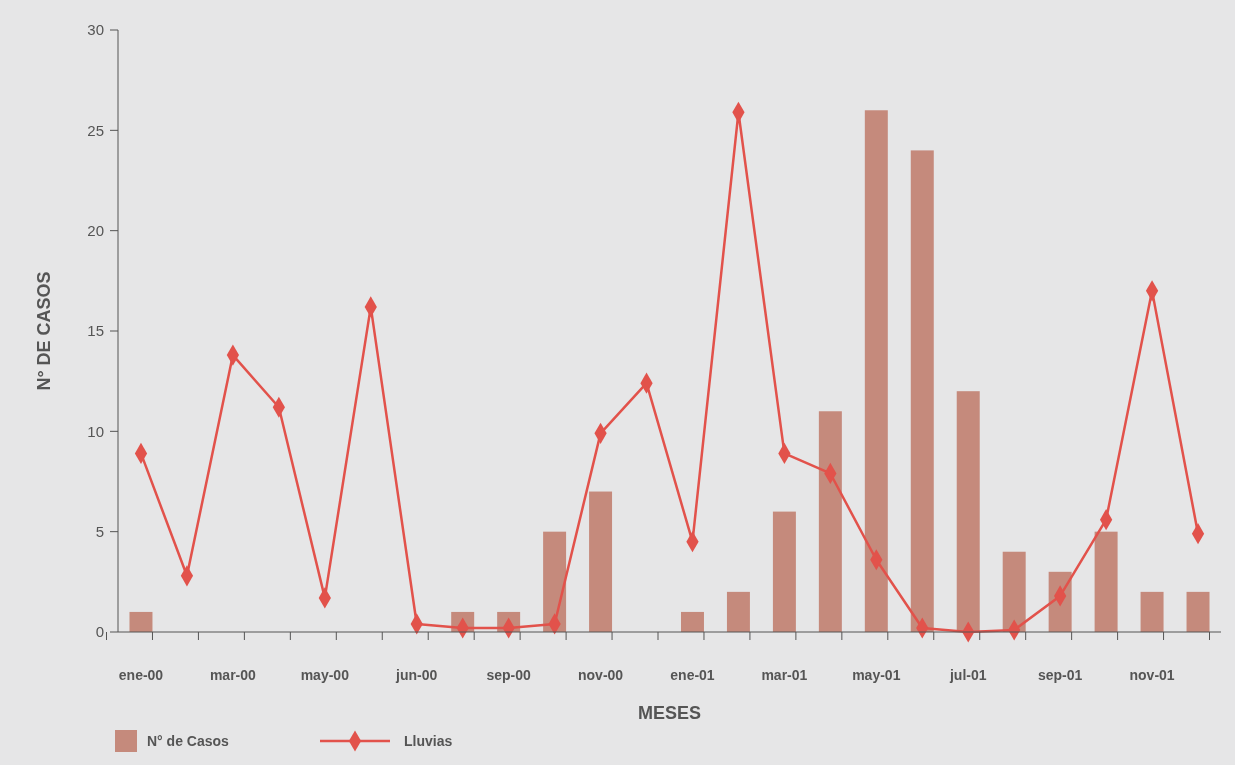 This screenshot has width=1235, height=765. Describe the element at coordinates (876, 675) in the screenshot. I see `x-tick-label: may-01` at that location.